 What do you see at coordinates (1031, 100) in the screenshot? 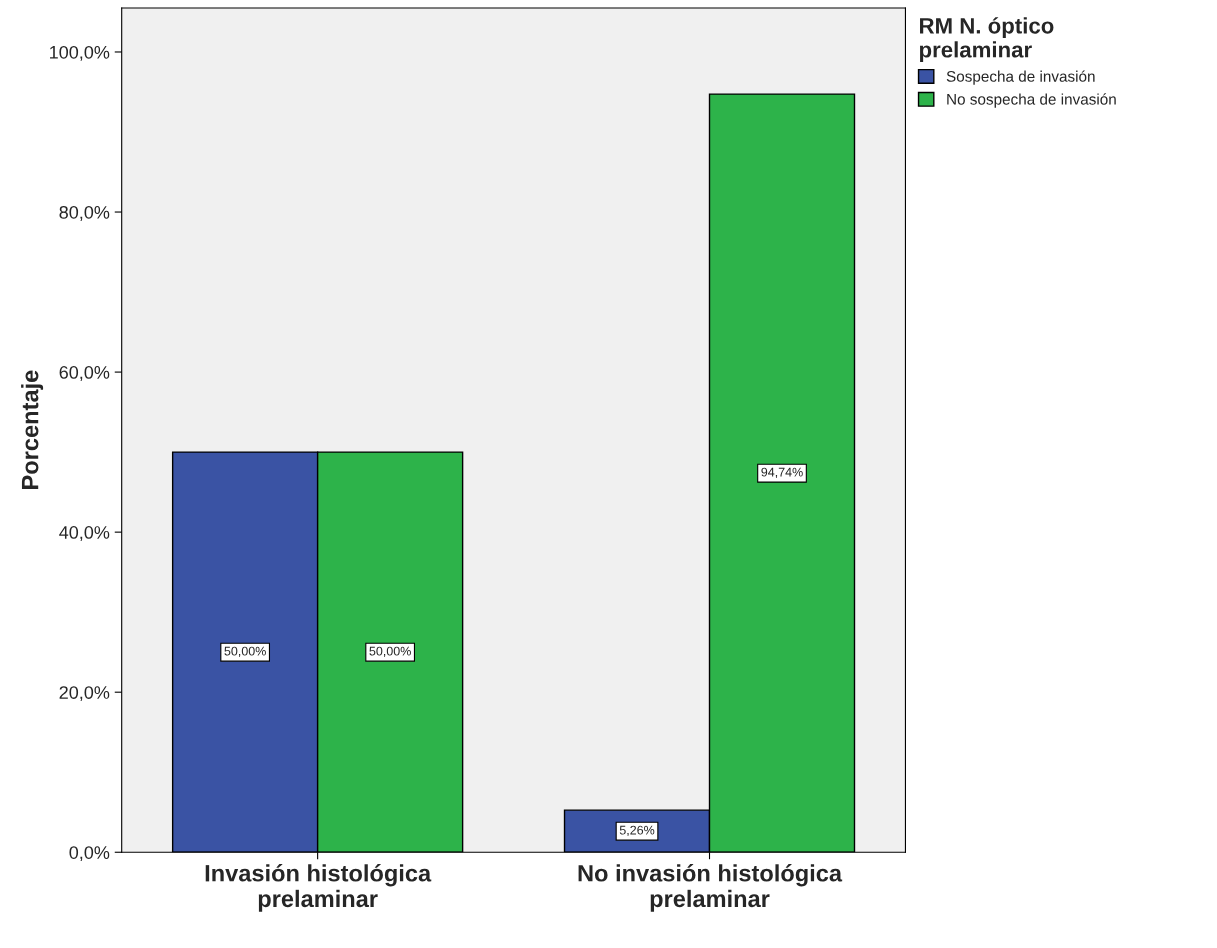
I see `legend-label: No sospecha de invasión` at bounding box center [1031, 100].